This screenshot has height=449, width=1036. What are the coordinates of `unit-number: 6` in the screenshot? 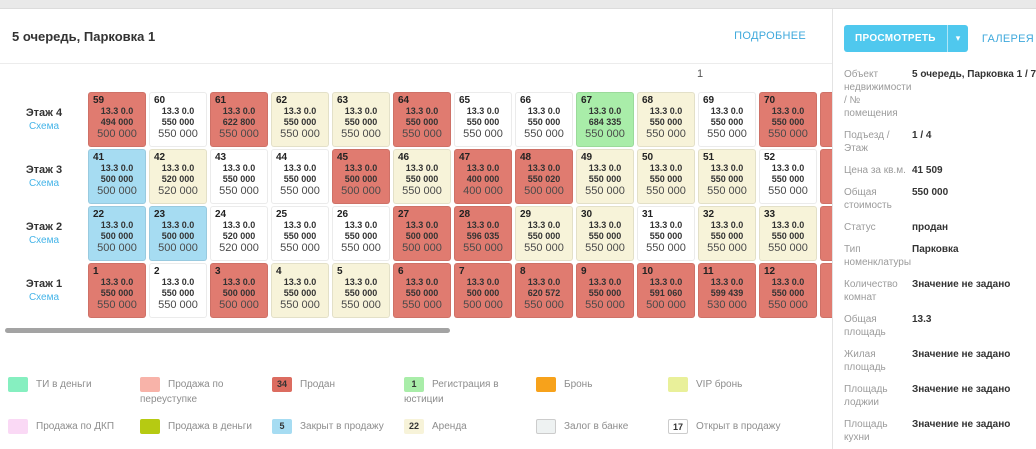 It's located at (401, 271).